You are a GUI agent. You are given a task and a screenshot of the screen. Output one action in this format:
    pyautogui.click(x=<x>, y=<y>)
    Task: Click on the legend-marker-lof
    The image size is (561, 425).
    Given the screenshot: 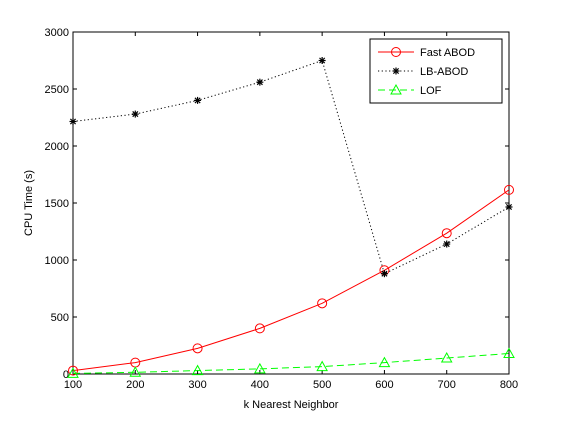 What is the action you would take?
    pyautogui.click(x=396, y=89)
    